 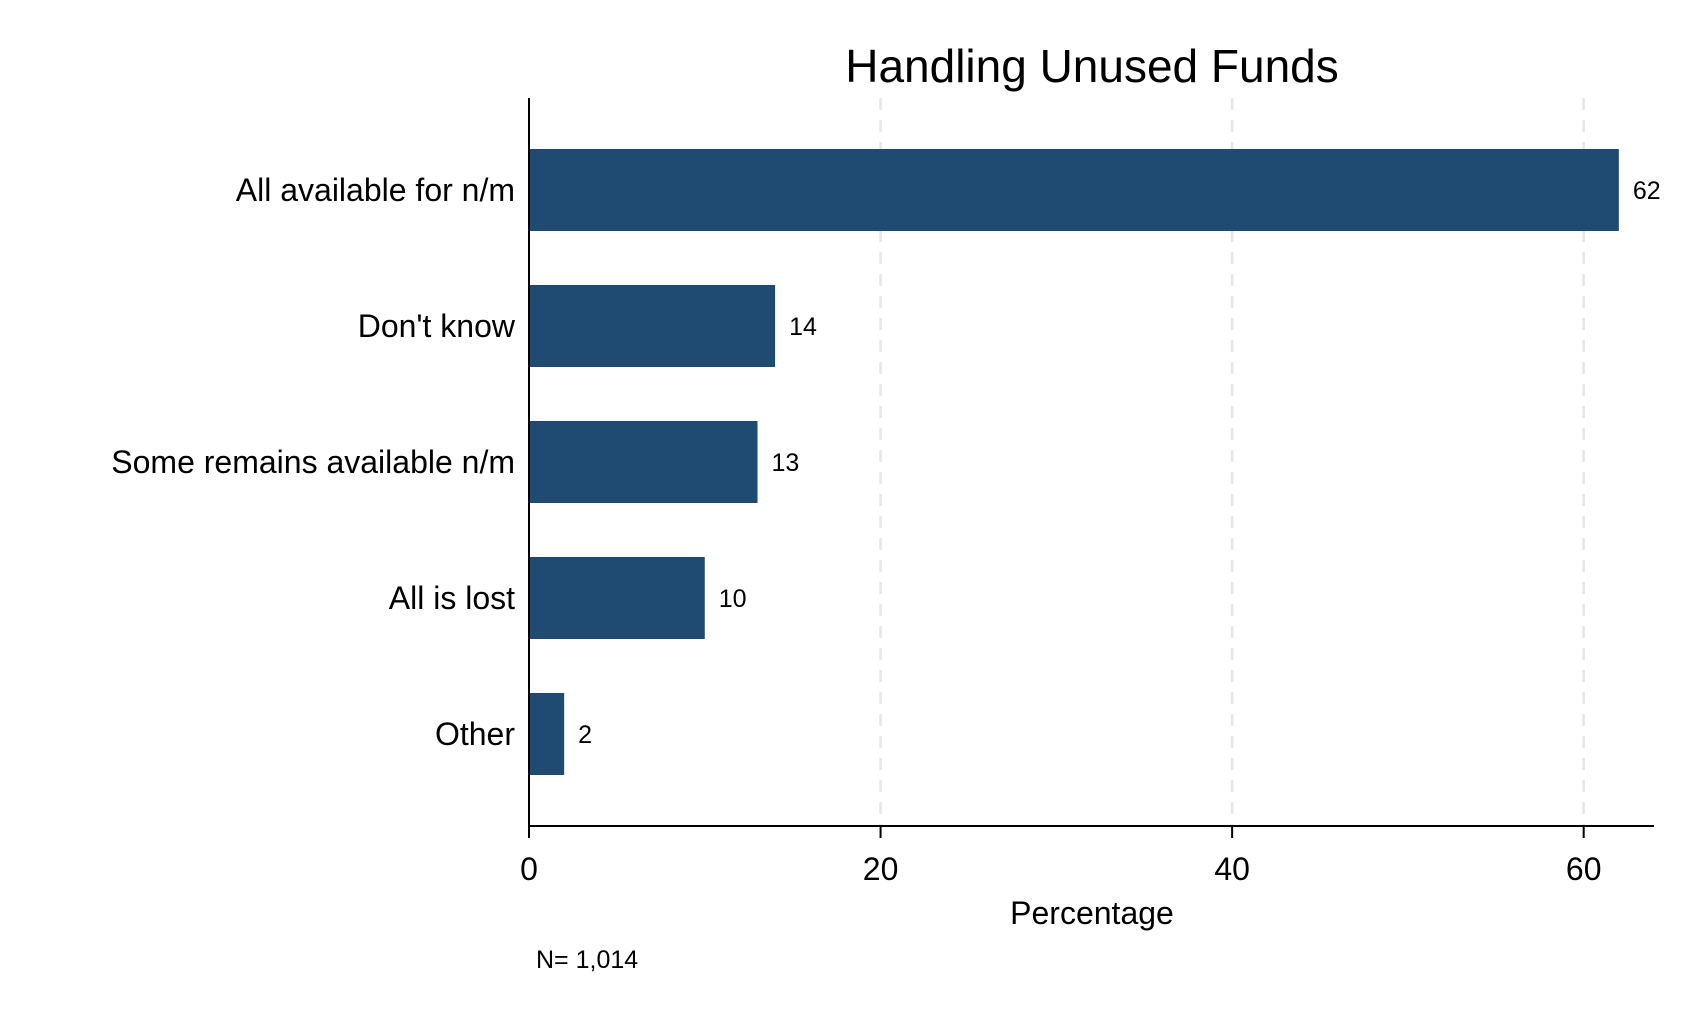 What do you see at coordinates (881, 869) in the screenshot?
I see `x-tick-label-20: 20` at bounding box center [881, 869].